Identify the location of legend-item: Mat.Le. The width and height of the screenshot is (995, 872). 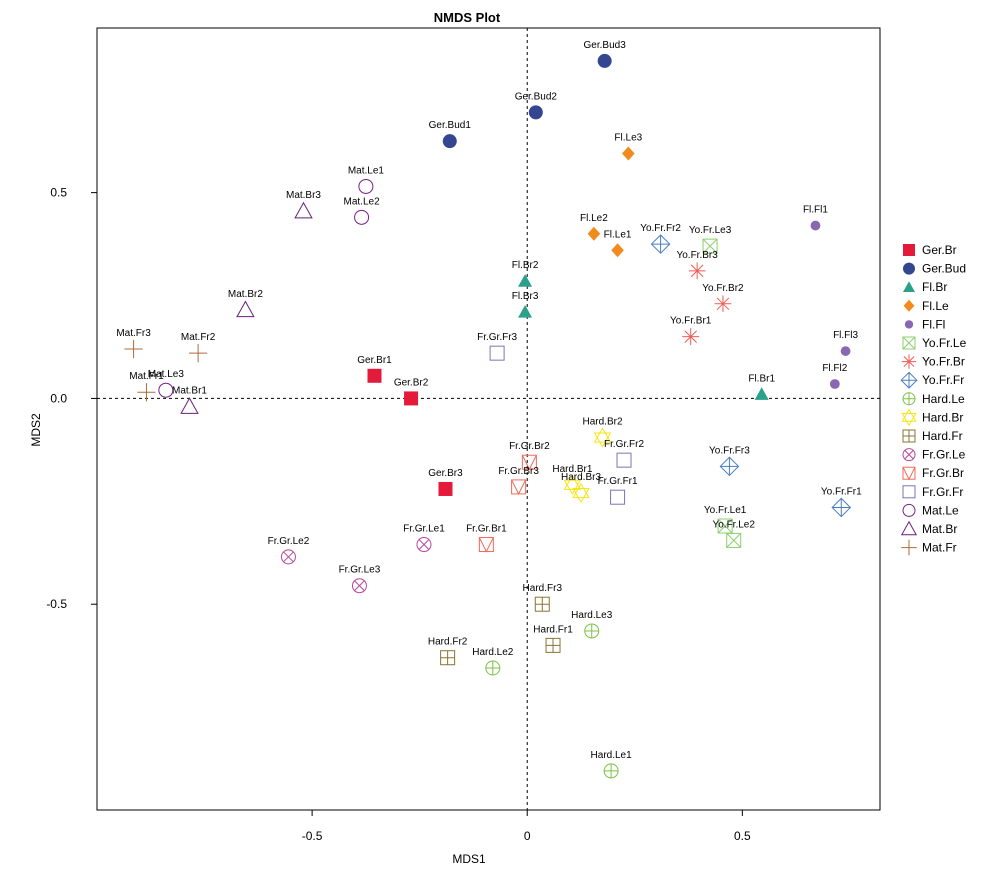
(930, 510).